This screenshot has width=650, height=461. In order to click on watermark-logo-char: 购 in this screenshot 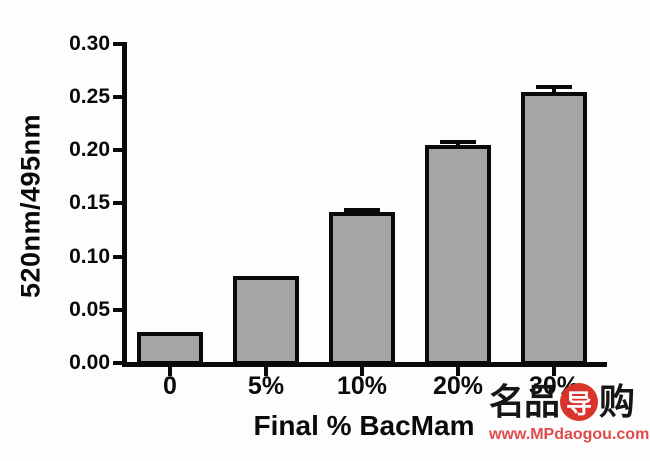, I will do `click(617, 401)`.